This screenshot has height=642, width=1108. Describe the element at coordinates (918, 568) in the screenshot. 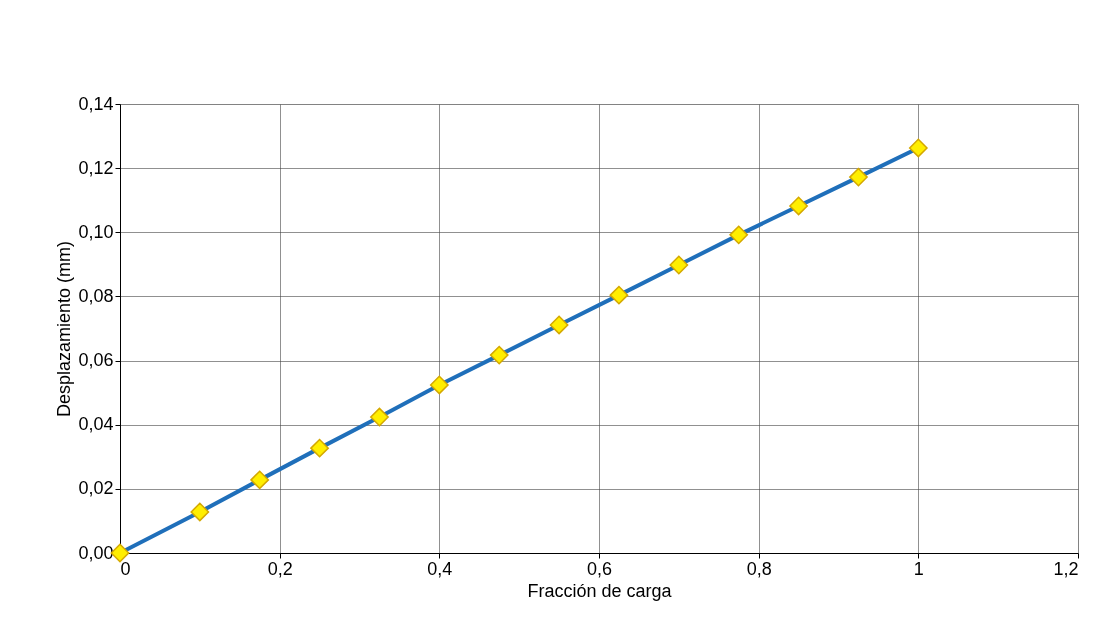

I see `x-tick-label: 1` at that location.